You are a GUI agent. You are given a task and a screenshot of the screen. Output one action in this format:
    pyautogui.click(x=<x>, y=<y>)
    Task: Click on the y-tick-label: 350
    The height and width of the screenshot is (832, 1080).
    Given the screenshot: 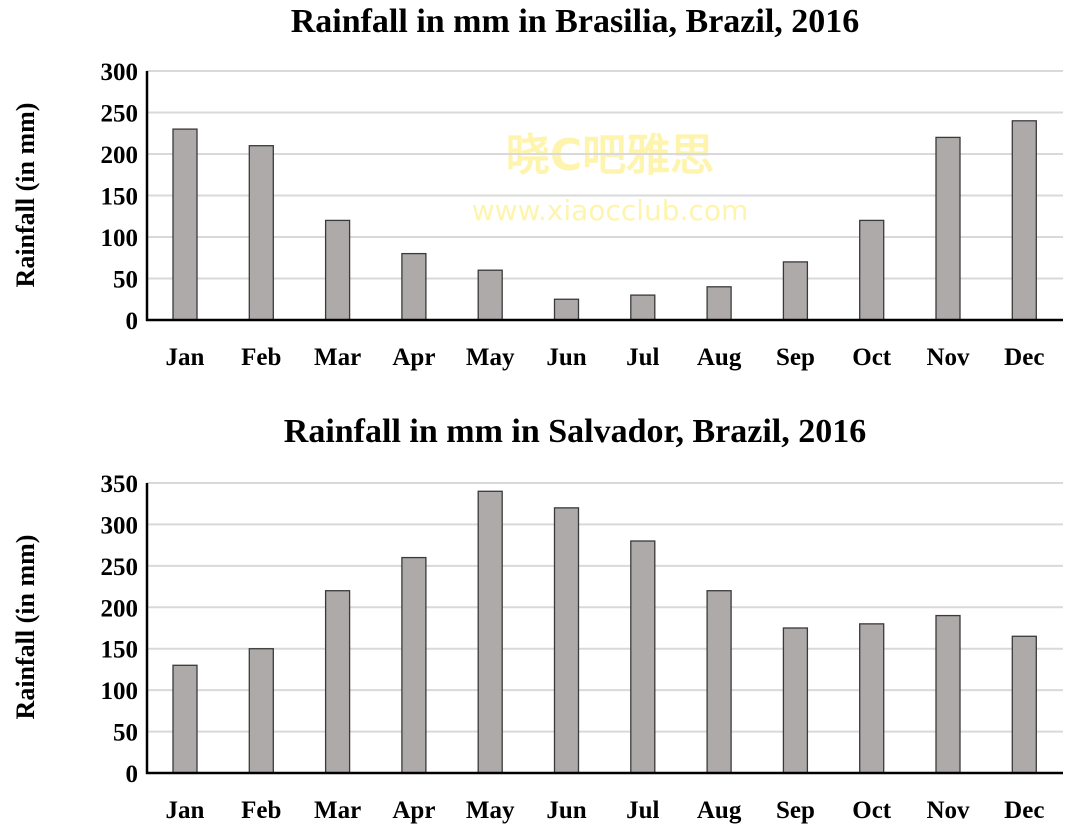 What is the action you would take?
    pyautogui.click(x=120, y=484)
    